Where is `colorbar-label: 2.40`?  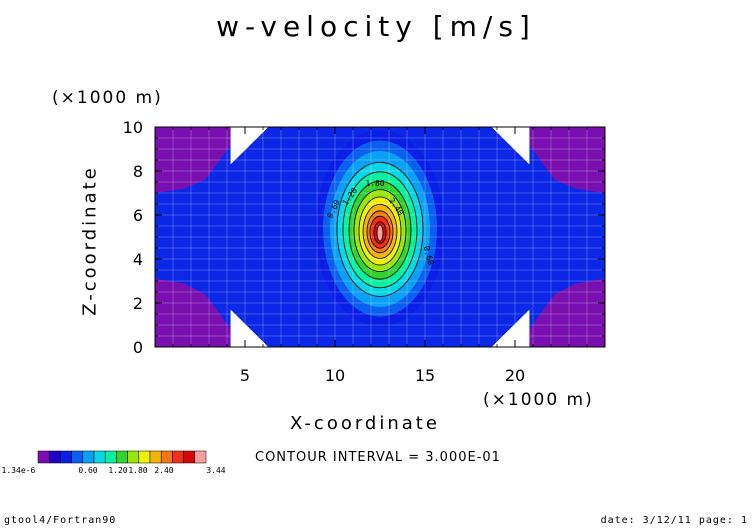
colorbar-label: 2.40 is located at coordinates (163, 470).